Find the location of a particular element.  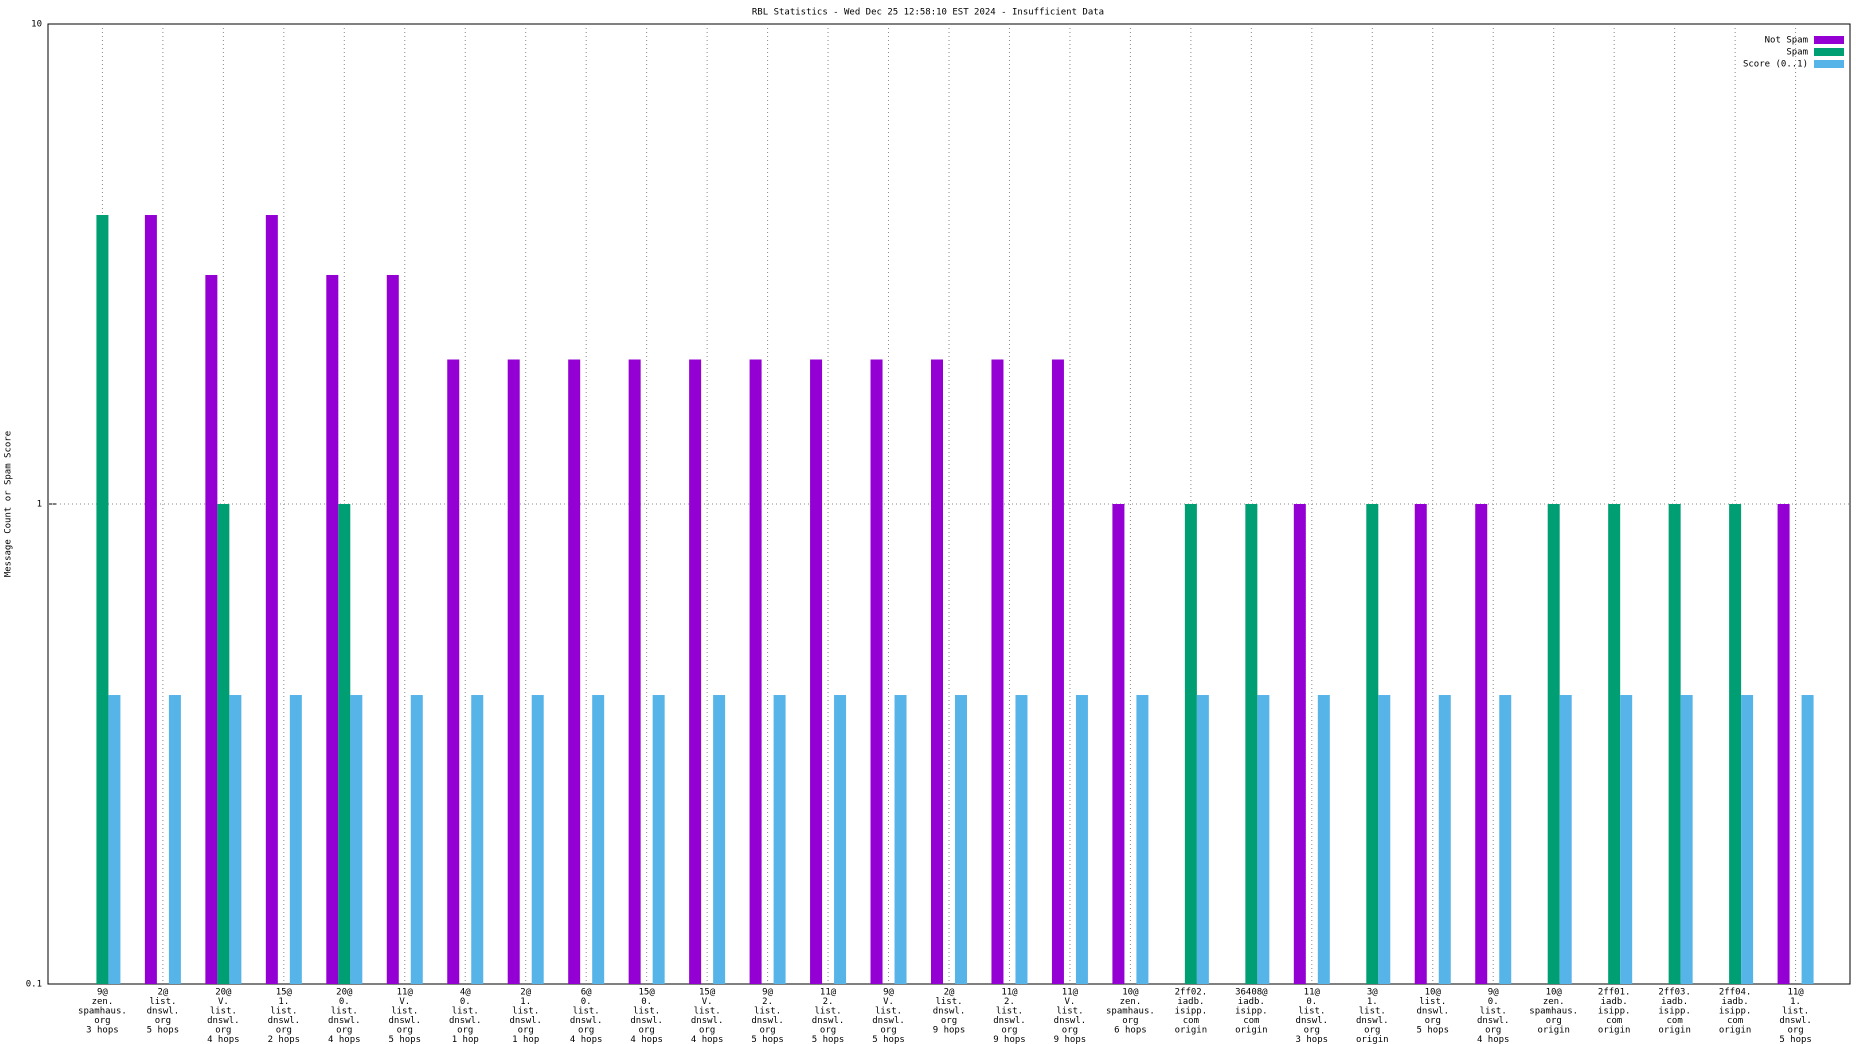

y-axis-label: Message Count or Spam Score is located at coordinates (9, 504).